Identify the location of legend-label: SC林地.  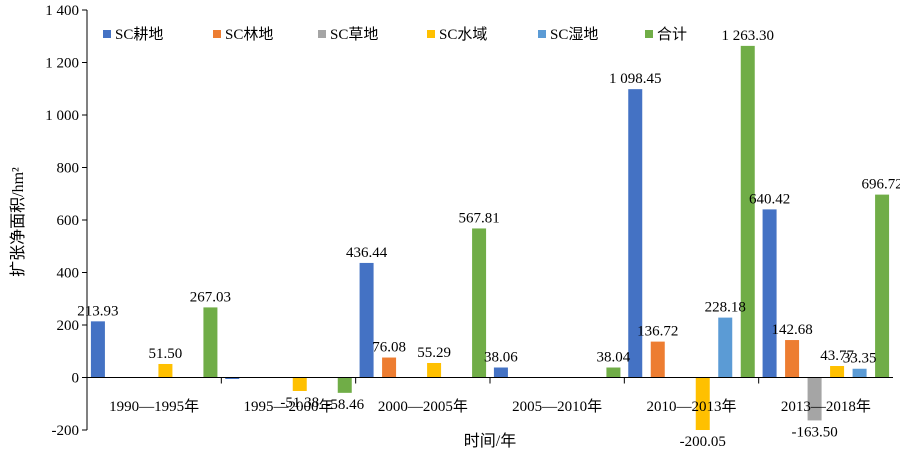
(249, 34).